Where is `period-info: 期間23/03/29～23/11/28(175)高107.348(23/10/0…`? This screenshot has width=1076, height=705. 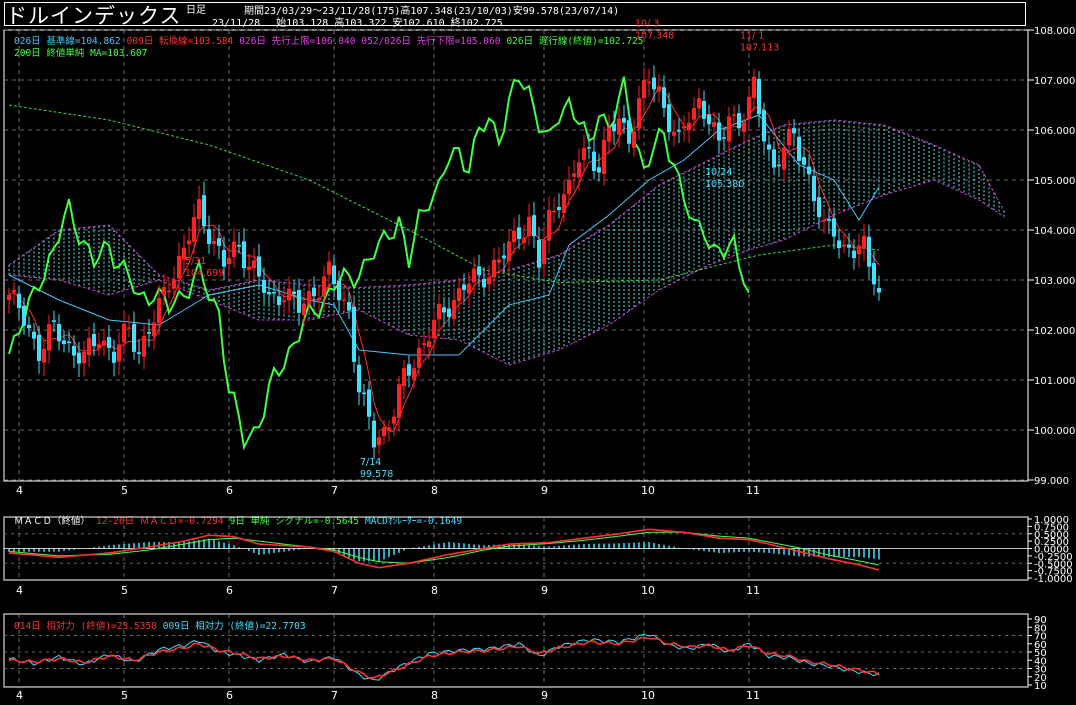
period-info: 期間23/03/29～23/11/28(175)高107.348(23/10/0… is located at coordinates (432, 11).